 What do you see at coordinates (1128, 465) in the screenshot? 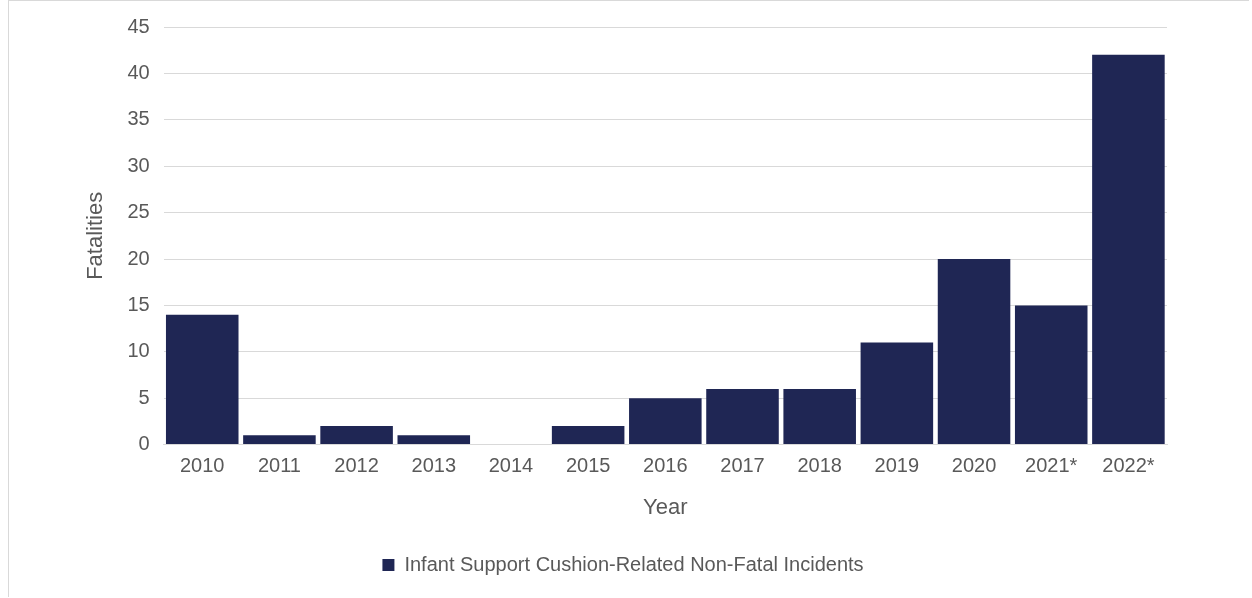
I see `x-tick-label: 2022*` at bounding box center [1128, 465].